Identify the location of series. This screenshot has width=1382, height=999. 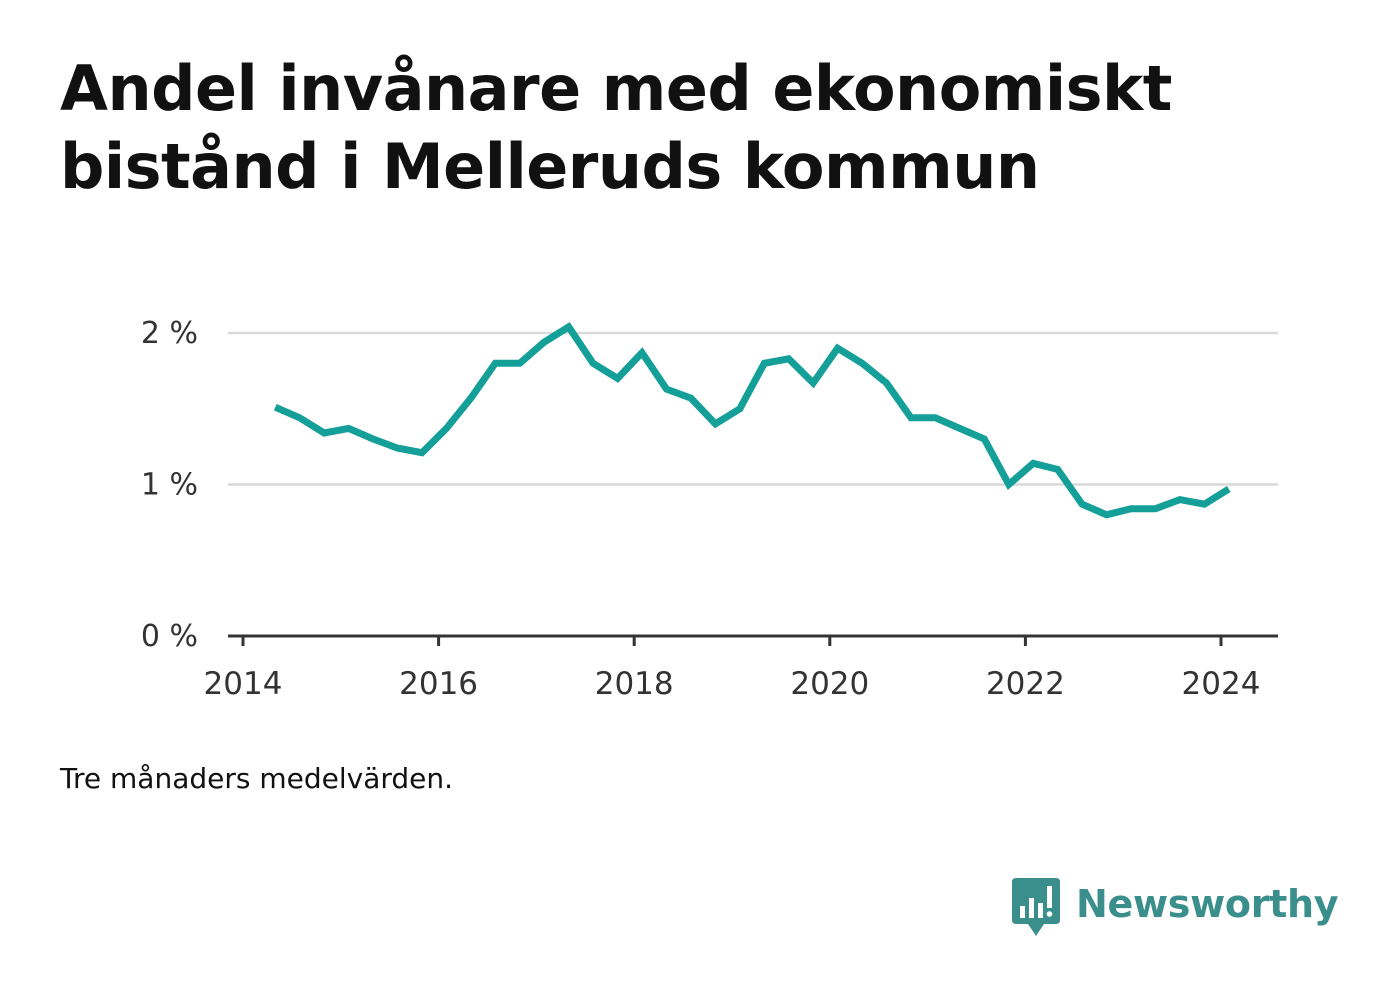
(752, 420).